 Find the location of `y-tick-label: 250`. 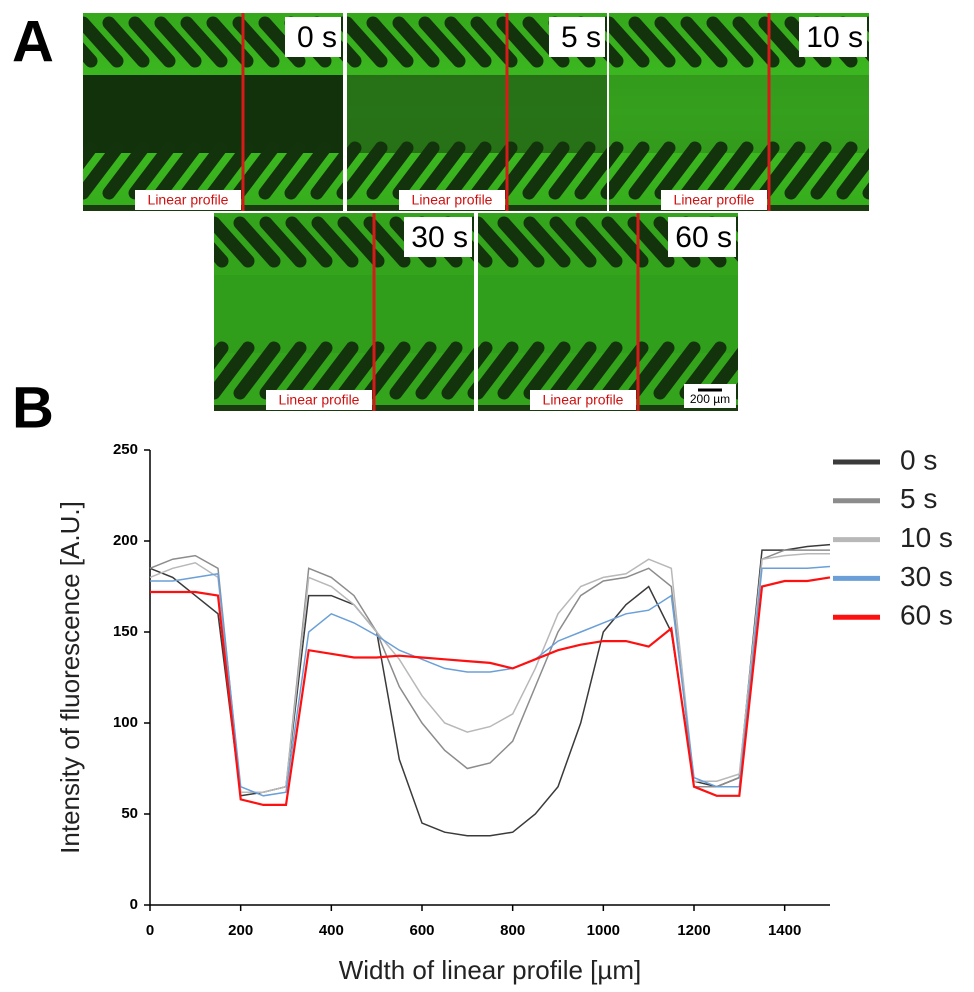

y-tick-label: 250 is located at coordinates (125, 449).